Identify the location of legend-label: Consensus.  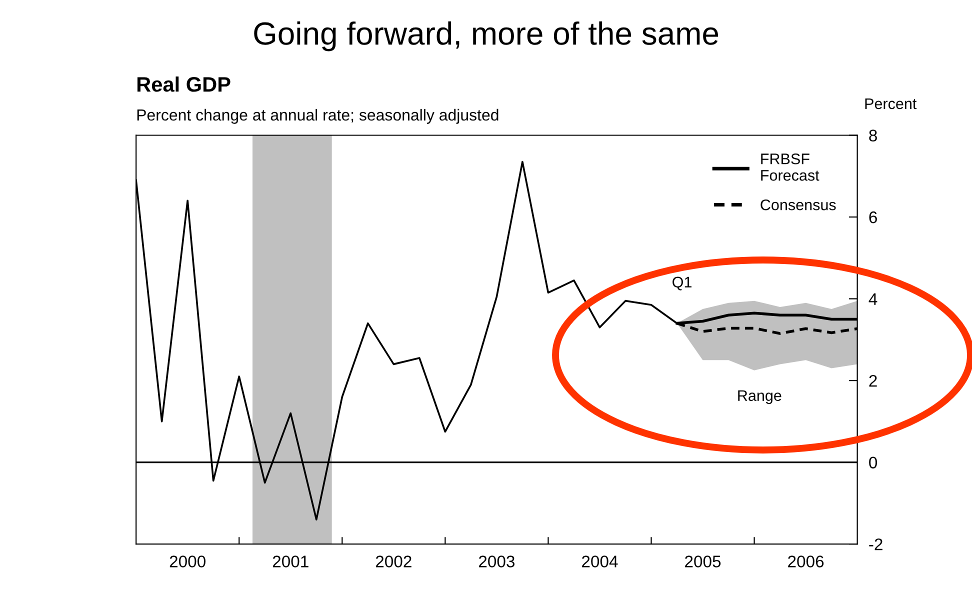
(798, 204).